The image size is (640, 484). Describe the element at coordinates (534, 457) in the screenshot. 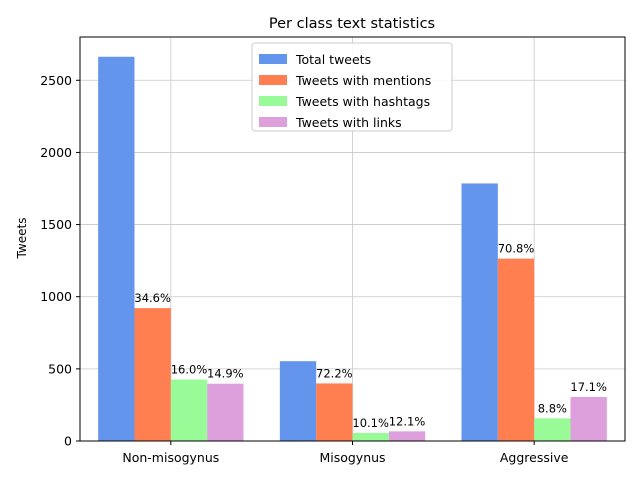

I see `x-tick-label: Aggressive` at that location.